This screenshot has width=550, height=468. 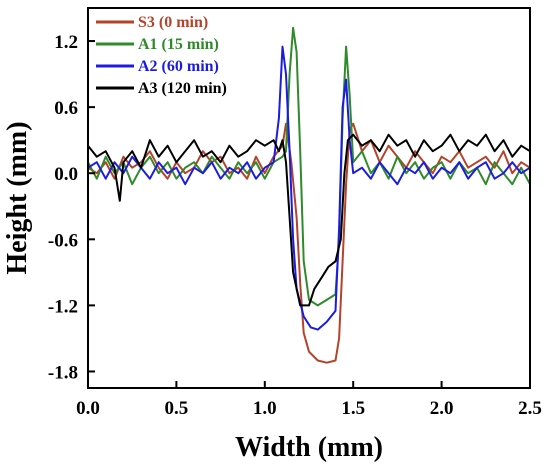 I want to click on x-tick-label: 0.5, so click(x=177, y=408).